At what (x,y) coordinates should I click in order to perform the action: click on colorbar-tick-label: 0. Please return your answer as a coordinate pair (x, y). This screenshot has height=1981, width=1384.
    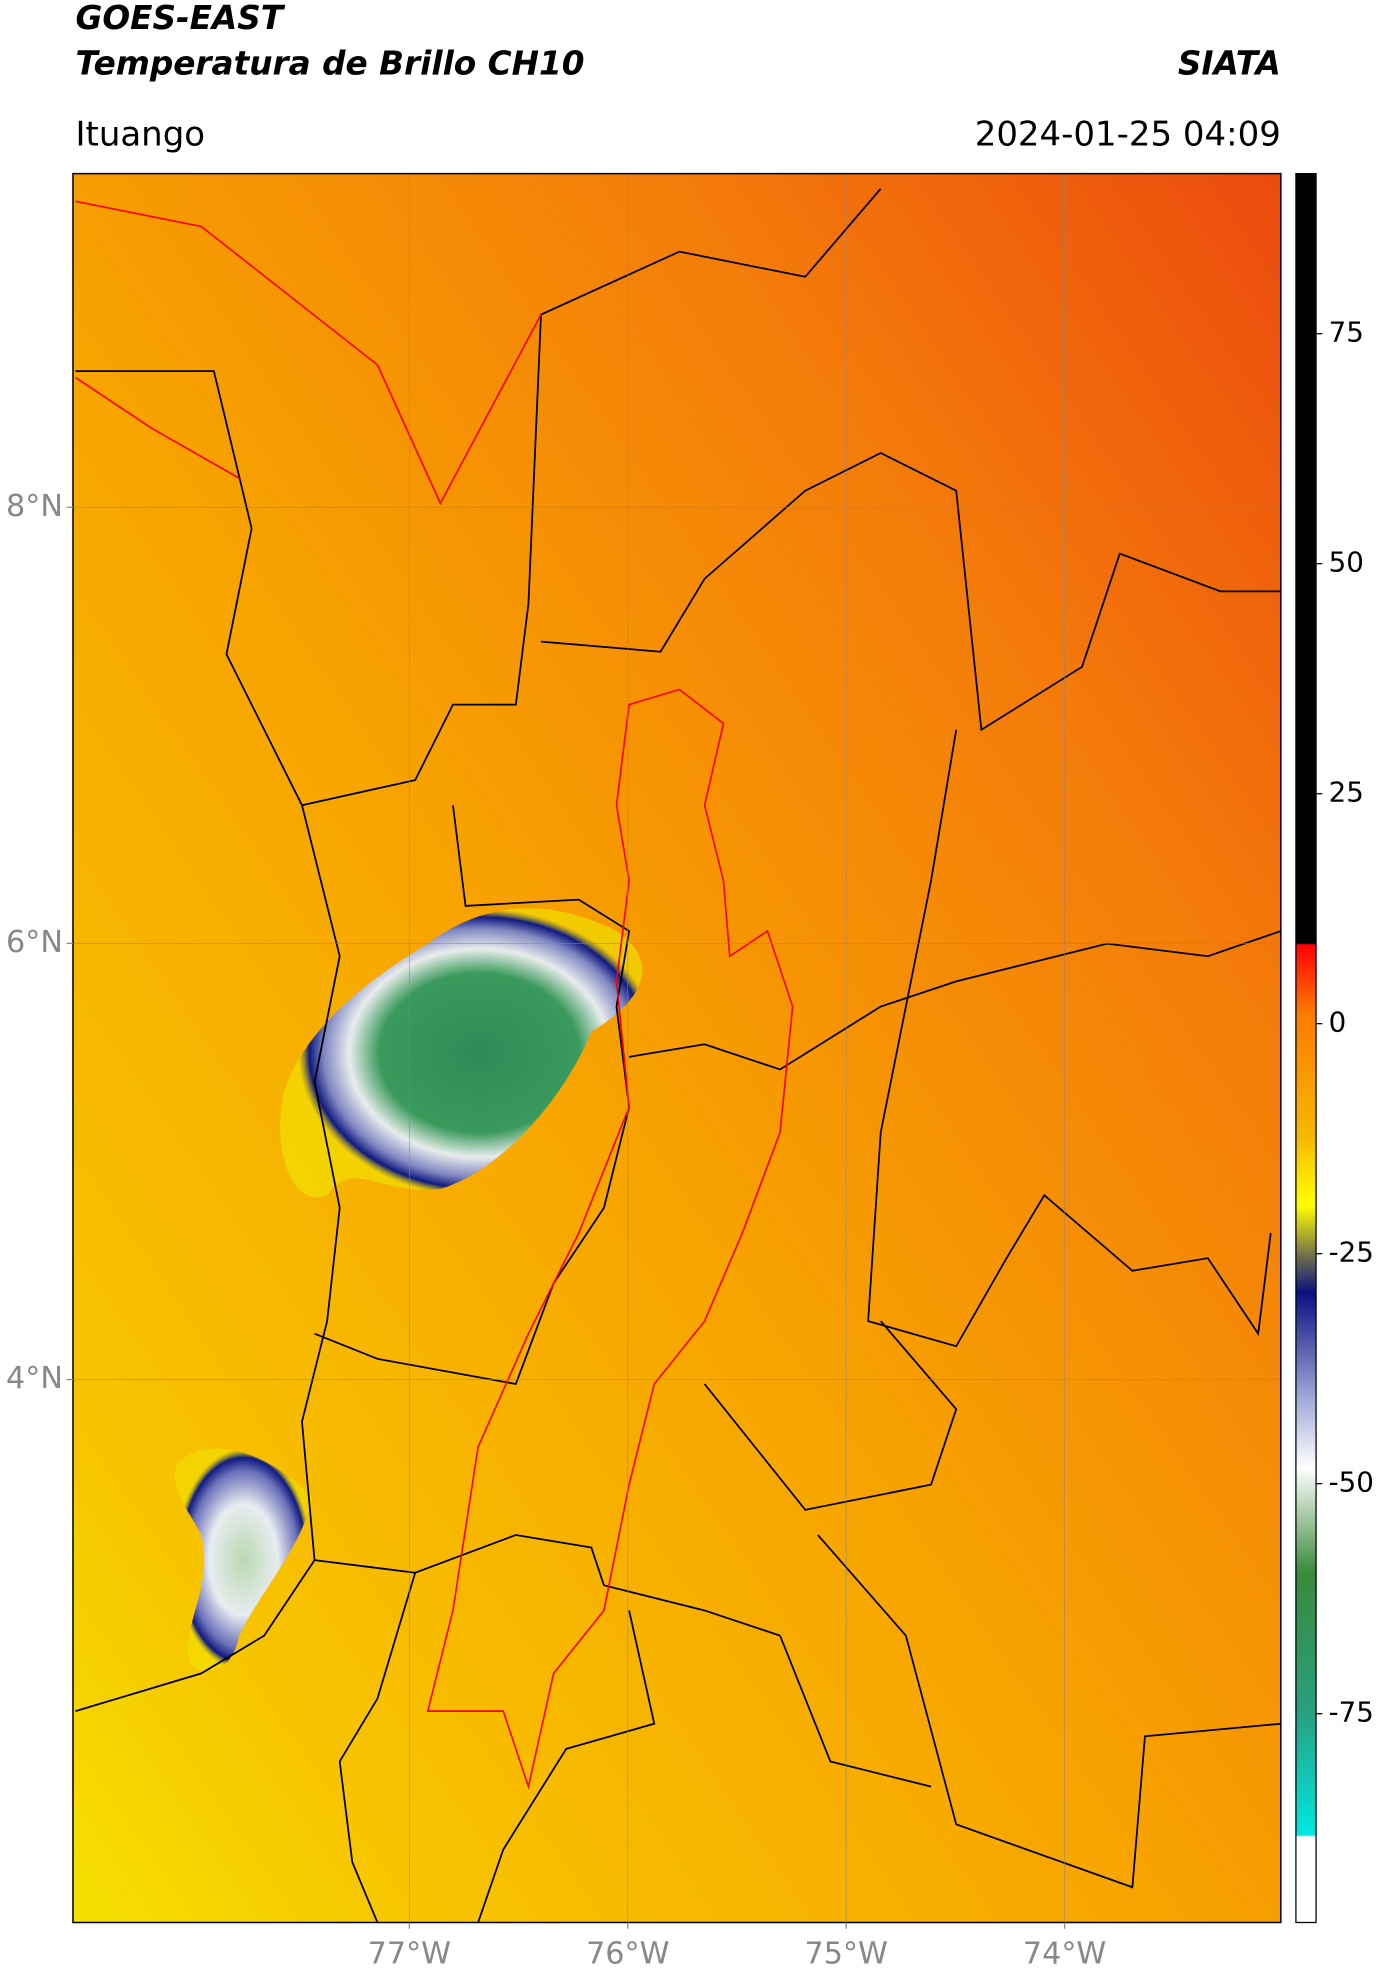
    Looking at the image, I should click on (1338, 1022).